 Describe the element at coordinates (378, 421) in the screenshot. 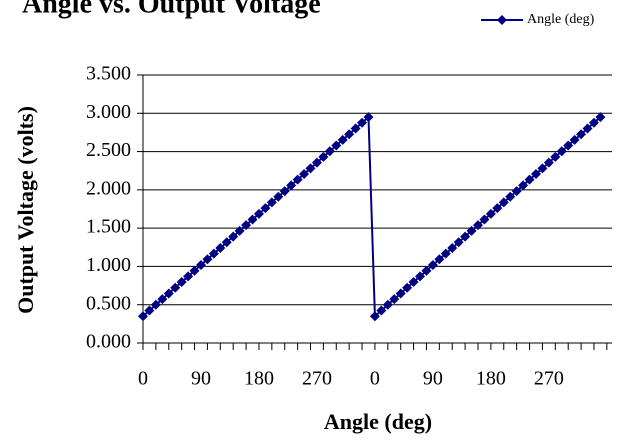

I see `x-axis-title: Angle (deg)` at that location.